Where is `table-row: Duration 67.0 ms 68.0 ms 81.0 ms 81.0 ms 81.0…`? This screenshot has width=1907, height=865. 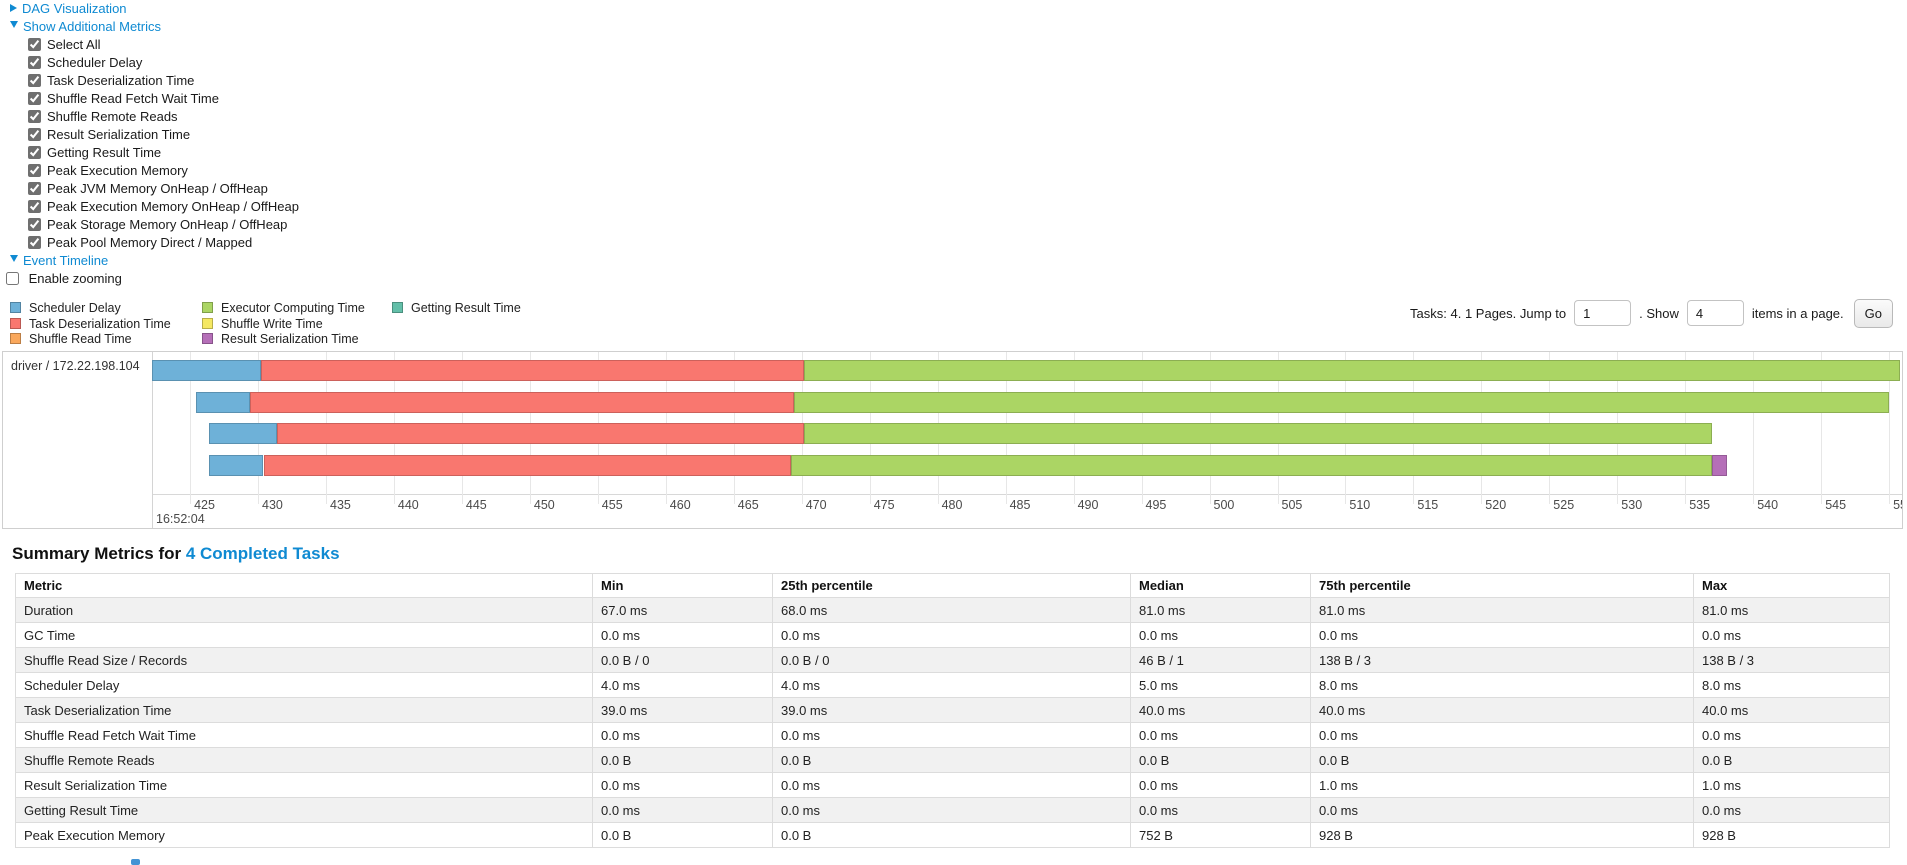
table-row: Duration 67.0 ms 68.0 ms 81.0 ms 81.0 ms 81.0… is located at coordinates (952, 610).